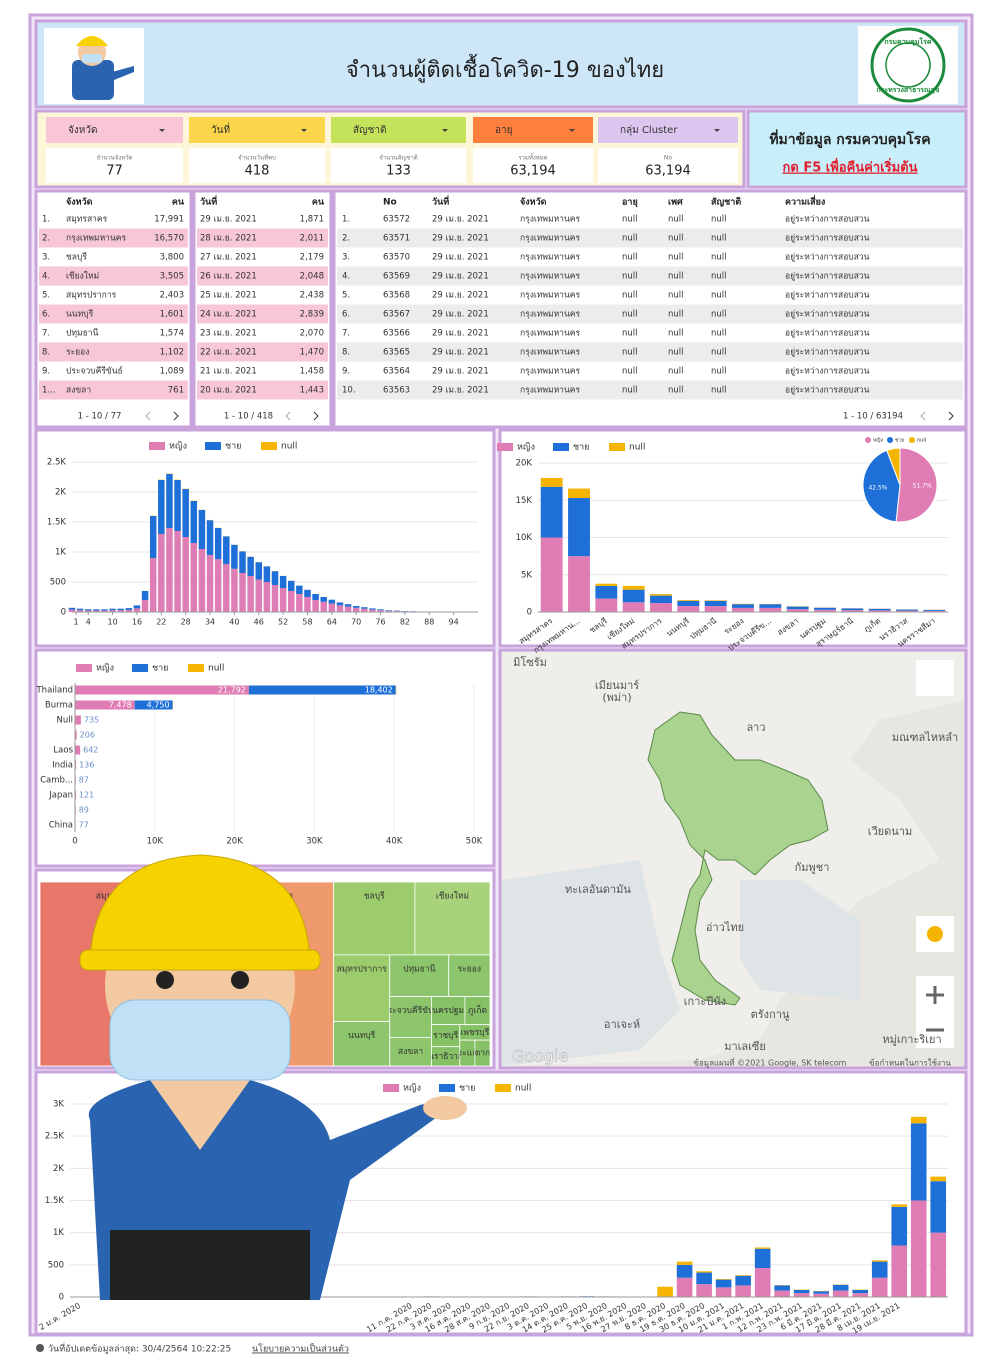 The width and height of the screenshot is (1000, 1365). What do you see at coordinates (477, 1010) in the screenshot?
I see `treemap-label: ภูเก็ต` at bounding box center [477, 1010].